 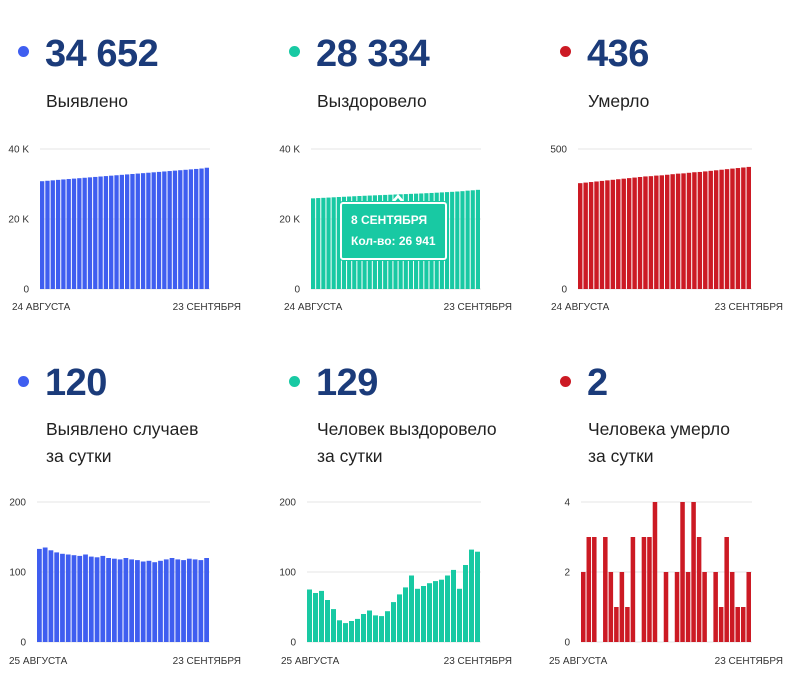 What do you see at coordinates (130, 585) in the screenshot?
I see `cases-daily-chart: 0 100 200 25 АВГУСТА 23 СЕНТЯБРЯ` at bounding box center [130, 585].